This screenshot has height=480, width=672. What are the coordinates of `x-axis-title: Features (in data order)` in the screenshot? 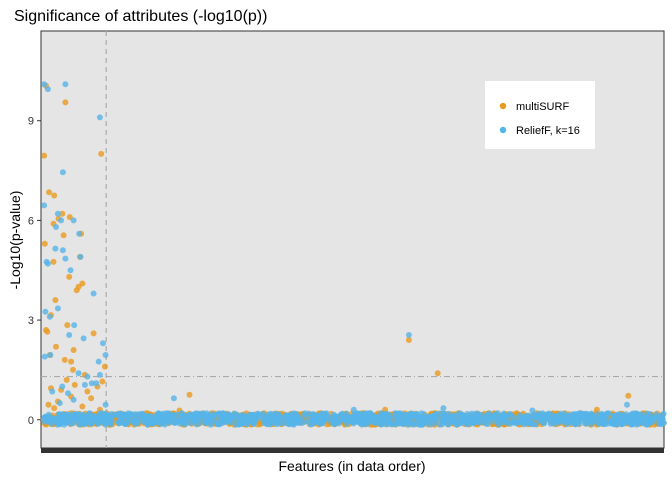 It's located at (351, 466).